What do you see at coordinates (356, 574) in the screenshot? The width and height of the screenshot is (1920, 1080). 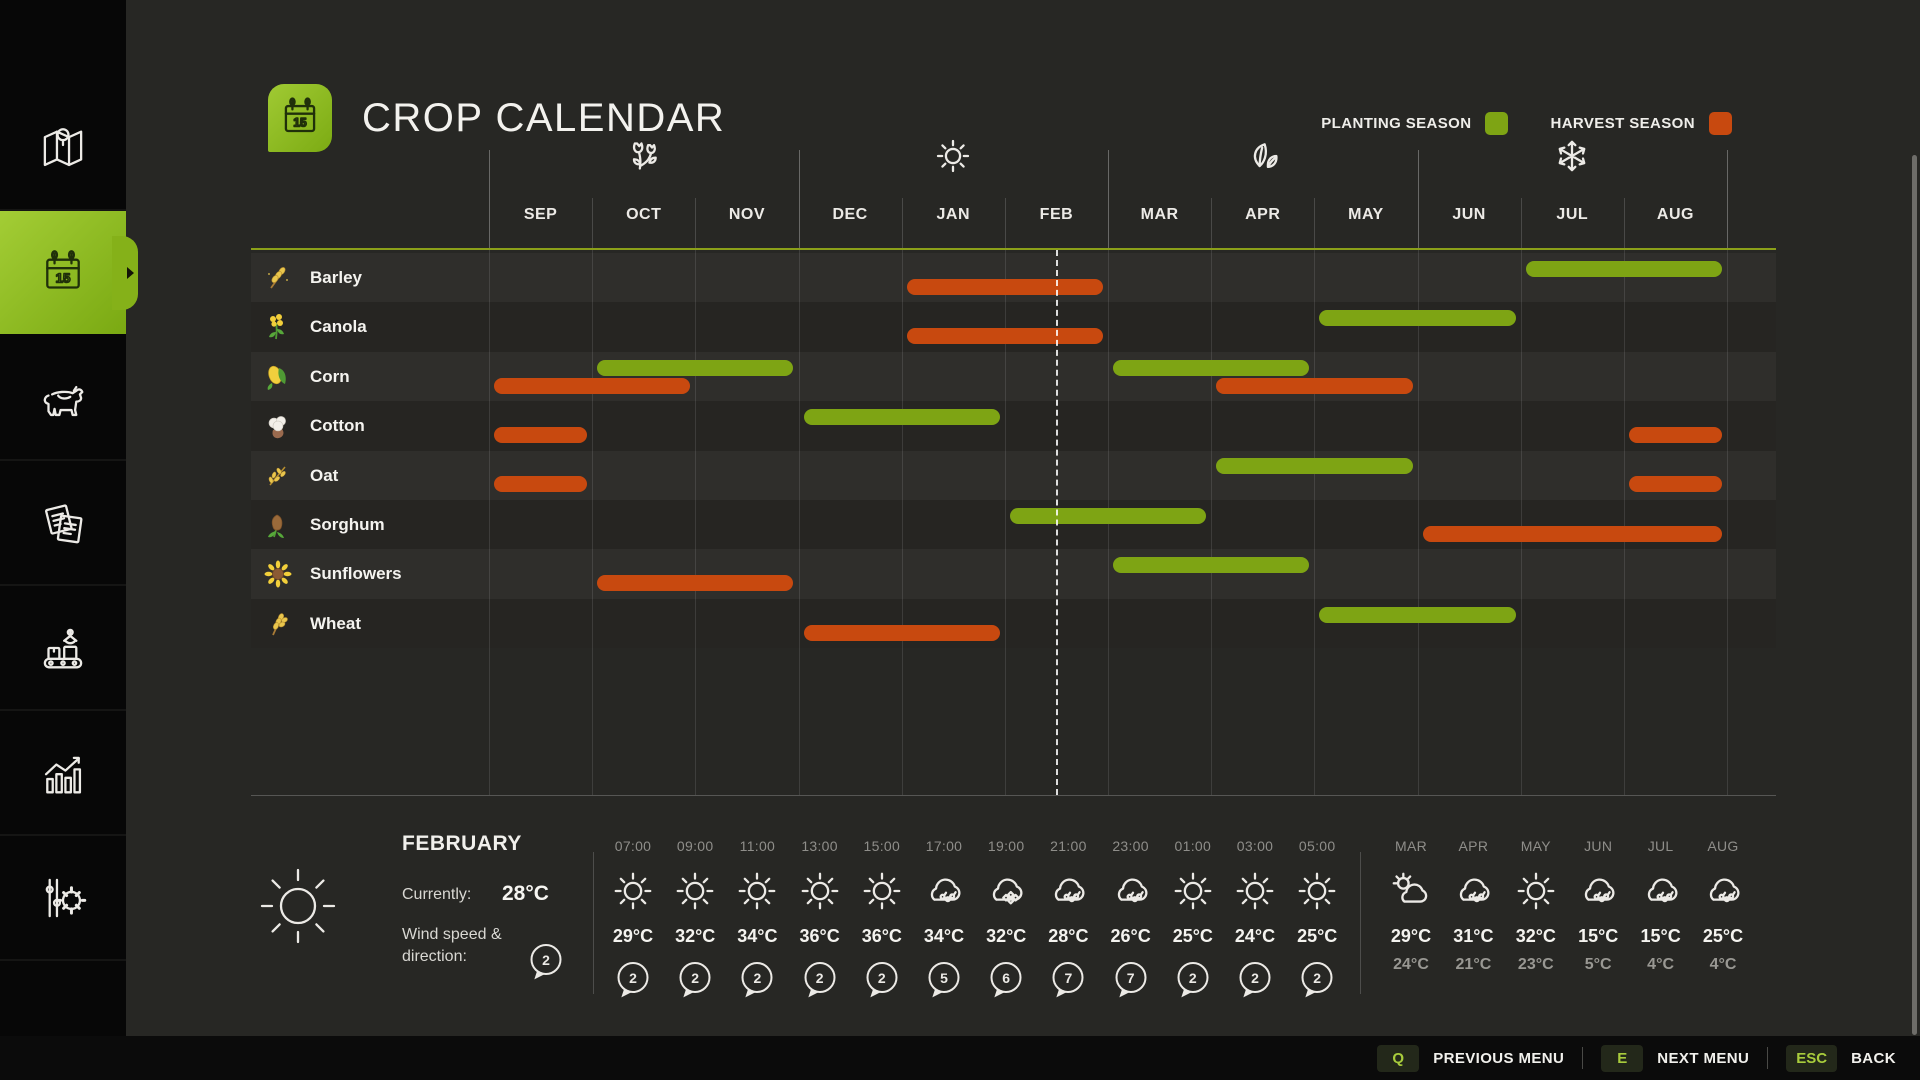 I see `crop-name: Sunflowers` at bounding box center [356, 574].